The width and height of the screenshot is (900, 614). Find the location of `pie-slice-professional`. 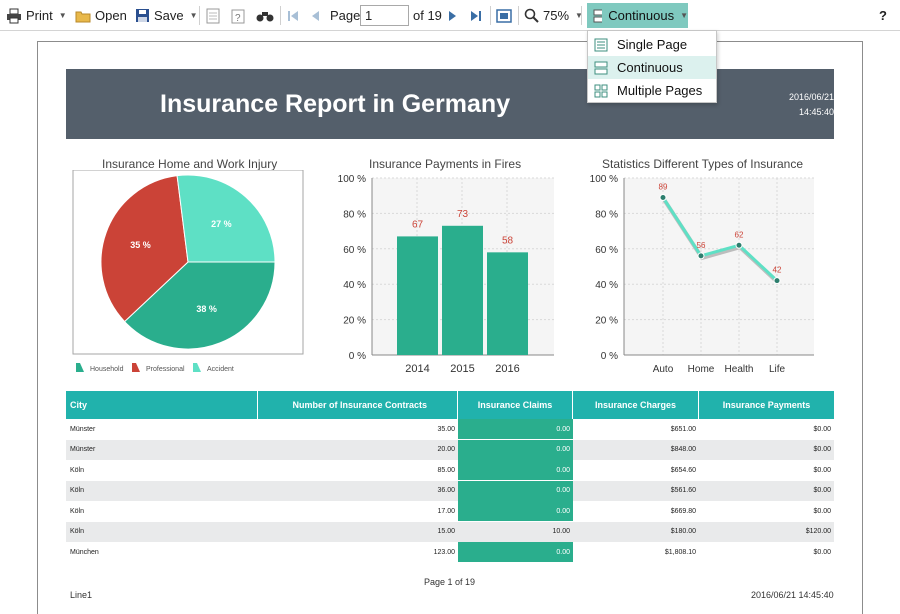

pie-slice-professional is located at coordinates (144, 249).